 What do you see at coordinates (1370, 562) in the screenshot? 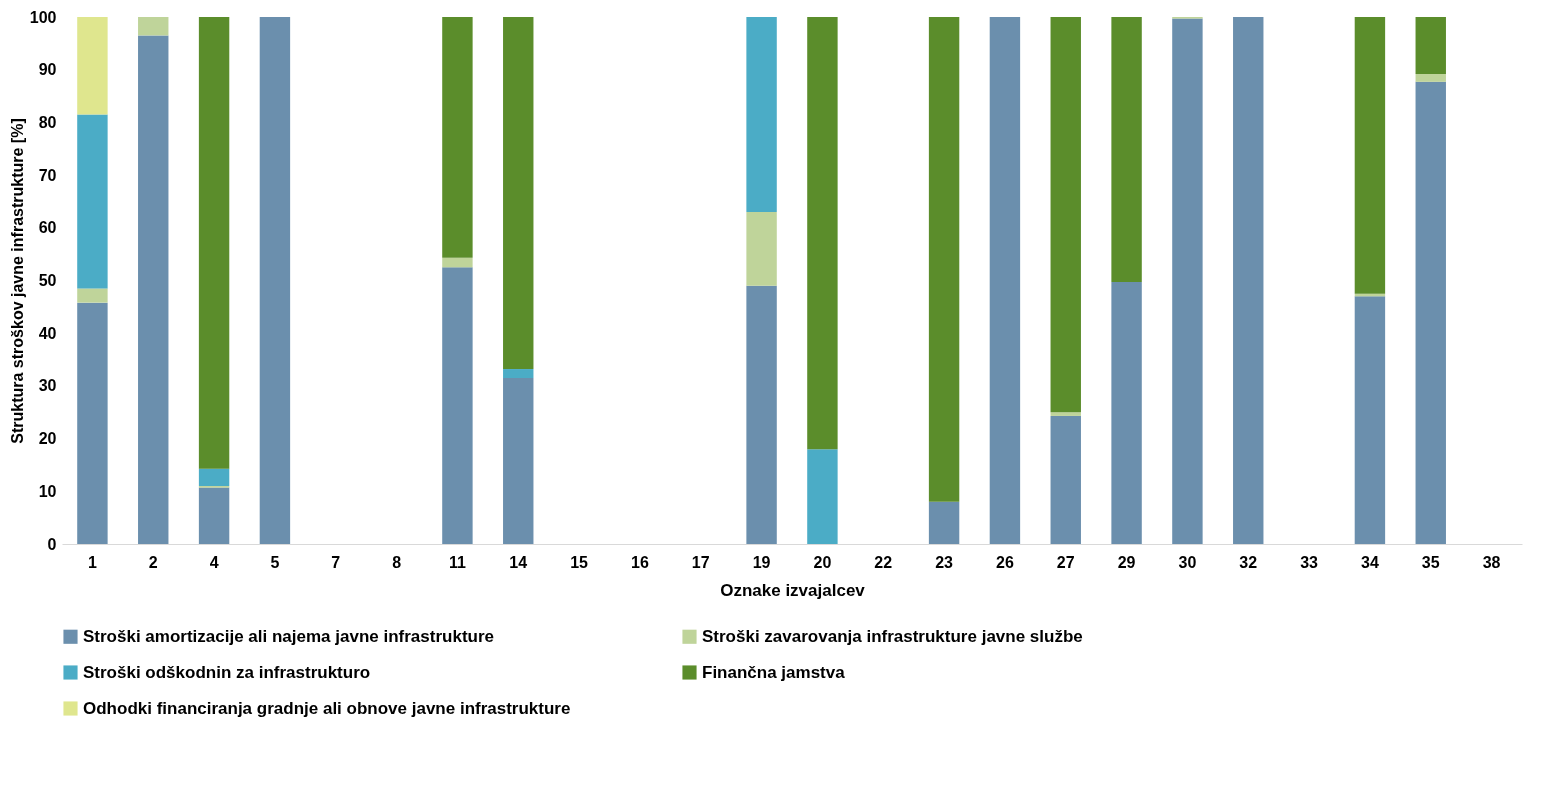
I see `x-tick-label: 34` at bounding box center [1370, 562].